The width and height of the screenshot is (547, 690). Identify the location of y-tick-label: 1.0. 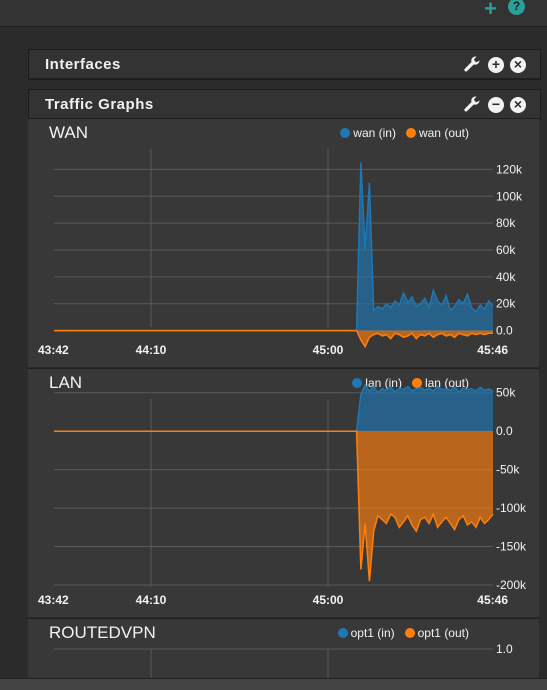
(504, 649).